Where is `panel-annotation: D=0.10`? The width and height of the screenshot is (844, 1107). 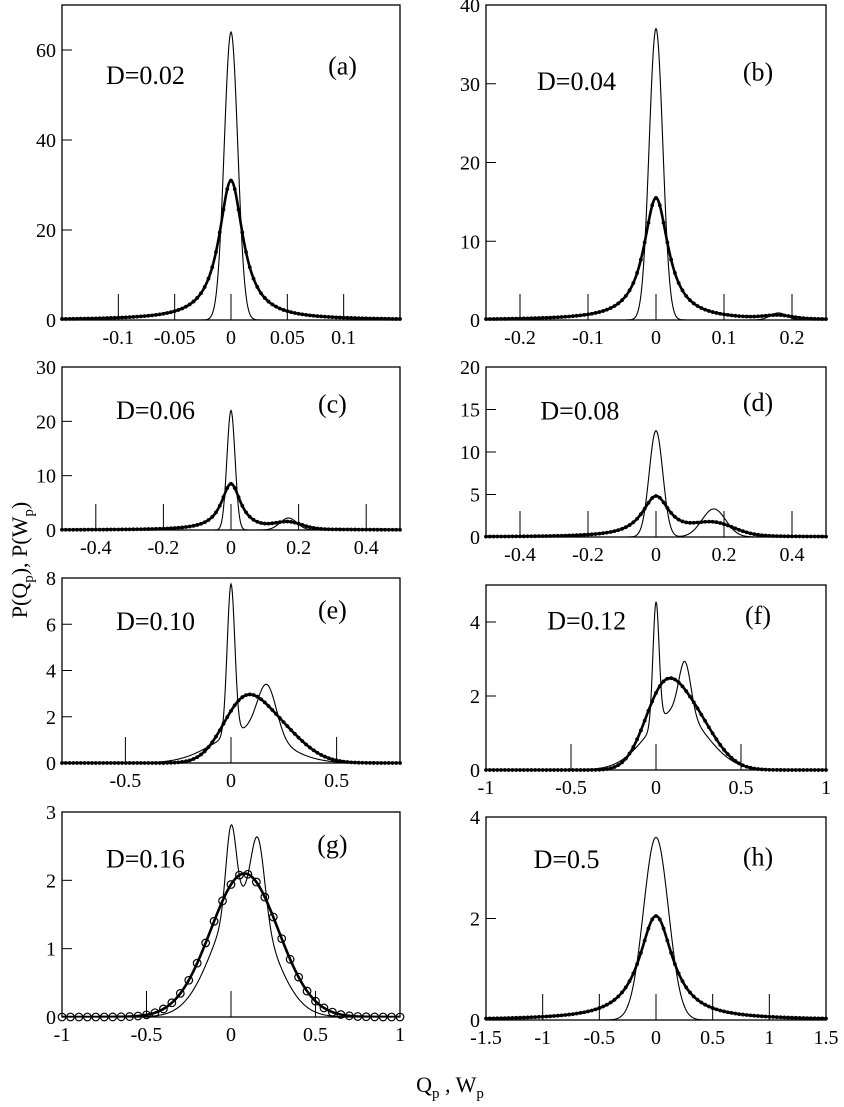 panel-annotation: D=0.10 is located at coordinates (155, 621).